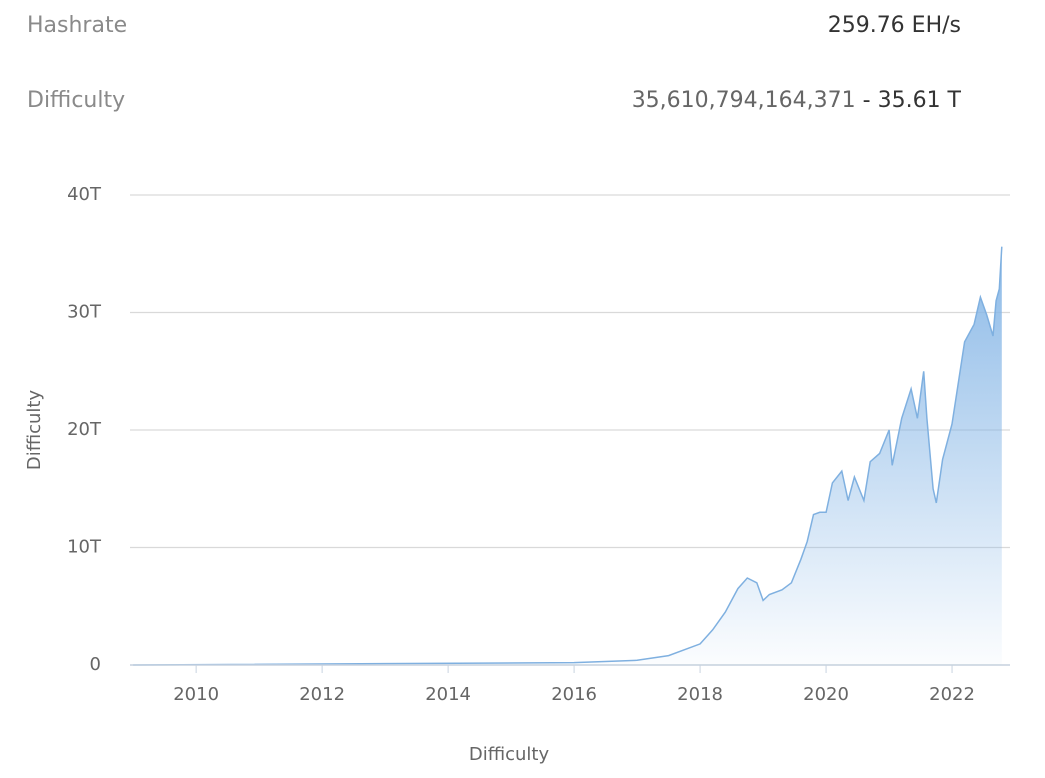  What do you see at coordinates (826, 694) in the screenshot?
I see `x-tick-label: 2020` at bounding box center [826, 694].